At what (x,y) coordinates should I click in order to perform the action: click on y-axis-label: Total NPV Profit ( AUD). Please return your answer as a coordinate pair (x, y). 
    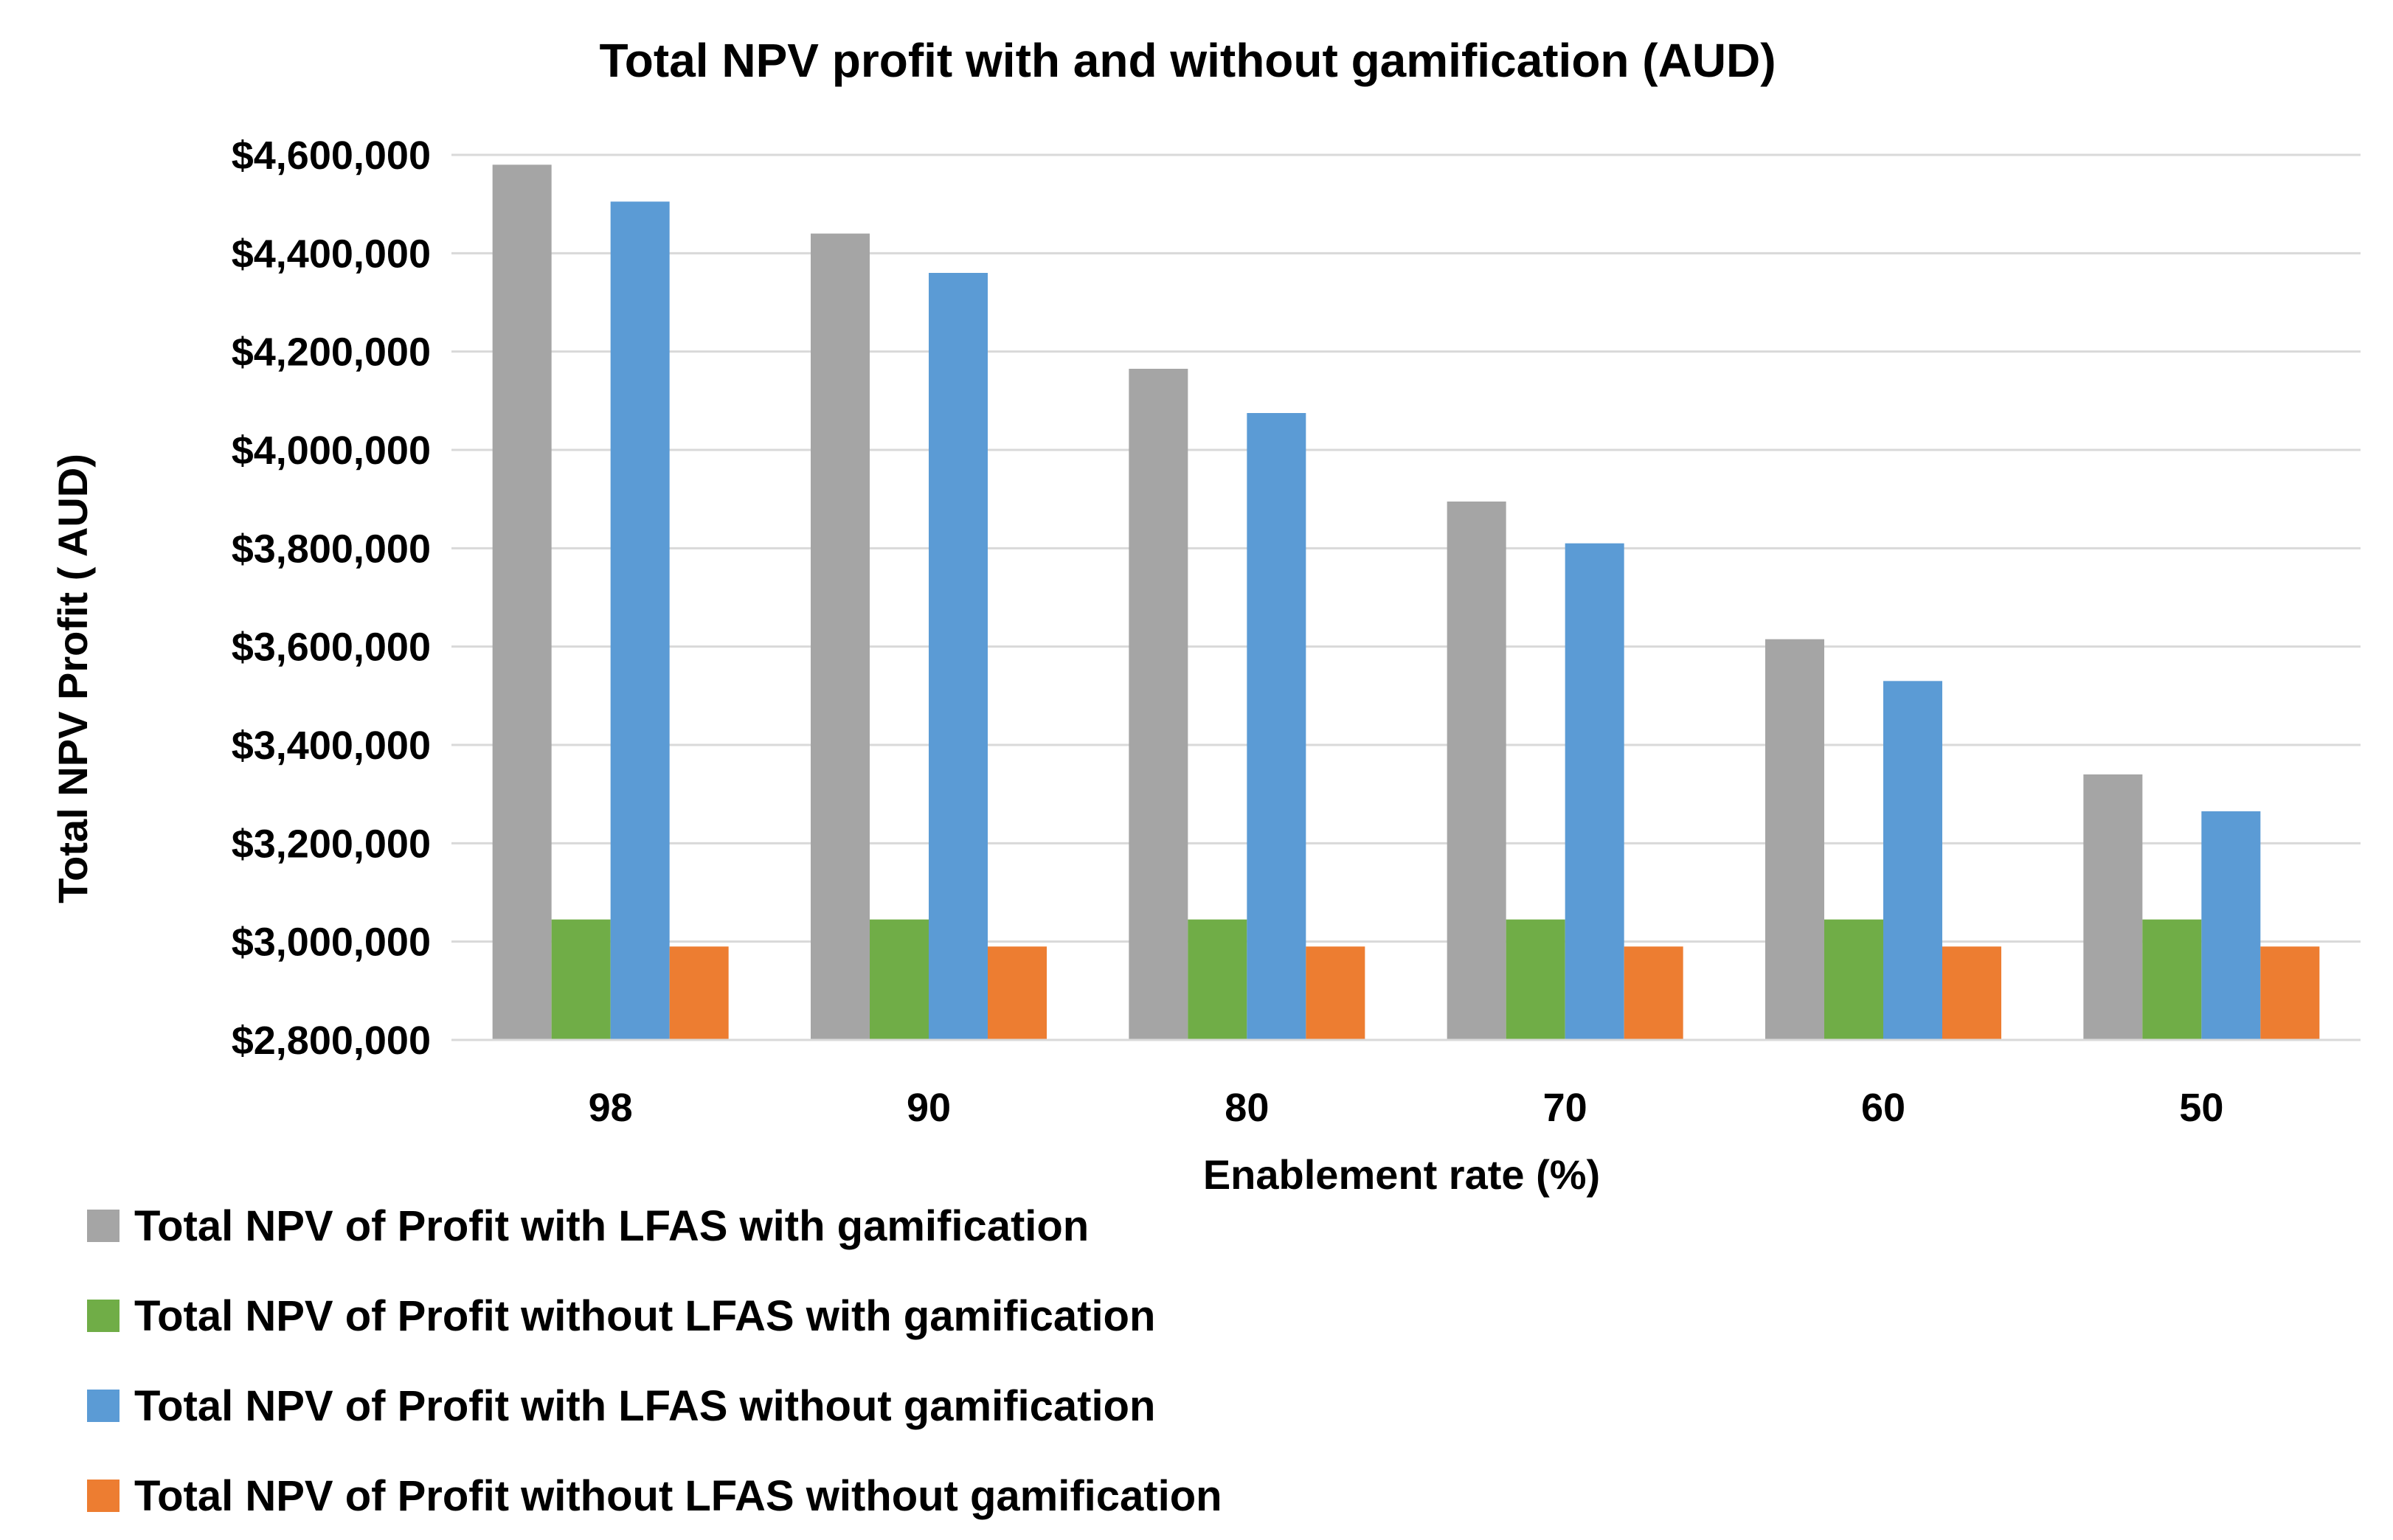
    Looking at the image, I should click on (72, 678).